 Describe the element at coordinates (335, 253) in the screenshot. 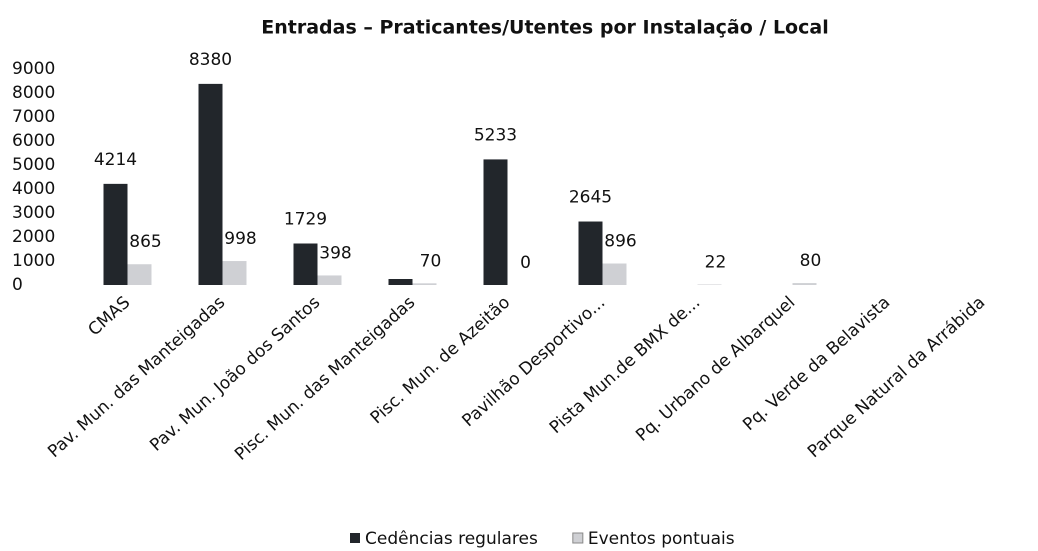

I see `data-label: 398` at that location.